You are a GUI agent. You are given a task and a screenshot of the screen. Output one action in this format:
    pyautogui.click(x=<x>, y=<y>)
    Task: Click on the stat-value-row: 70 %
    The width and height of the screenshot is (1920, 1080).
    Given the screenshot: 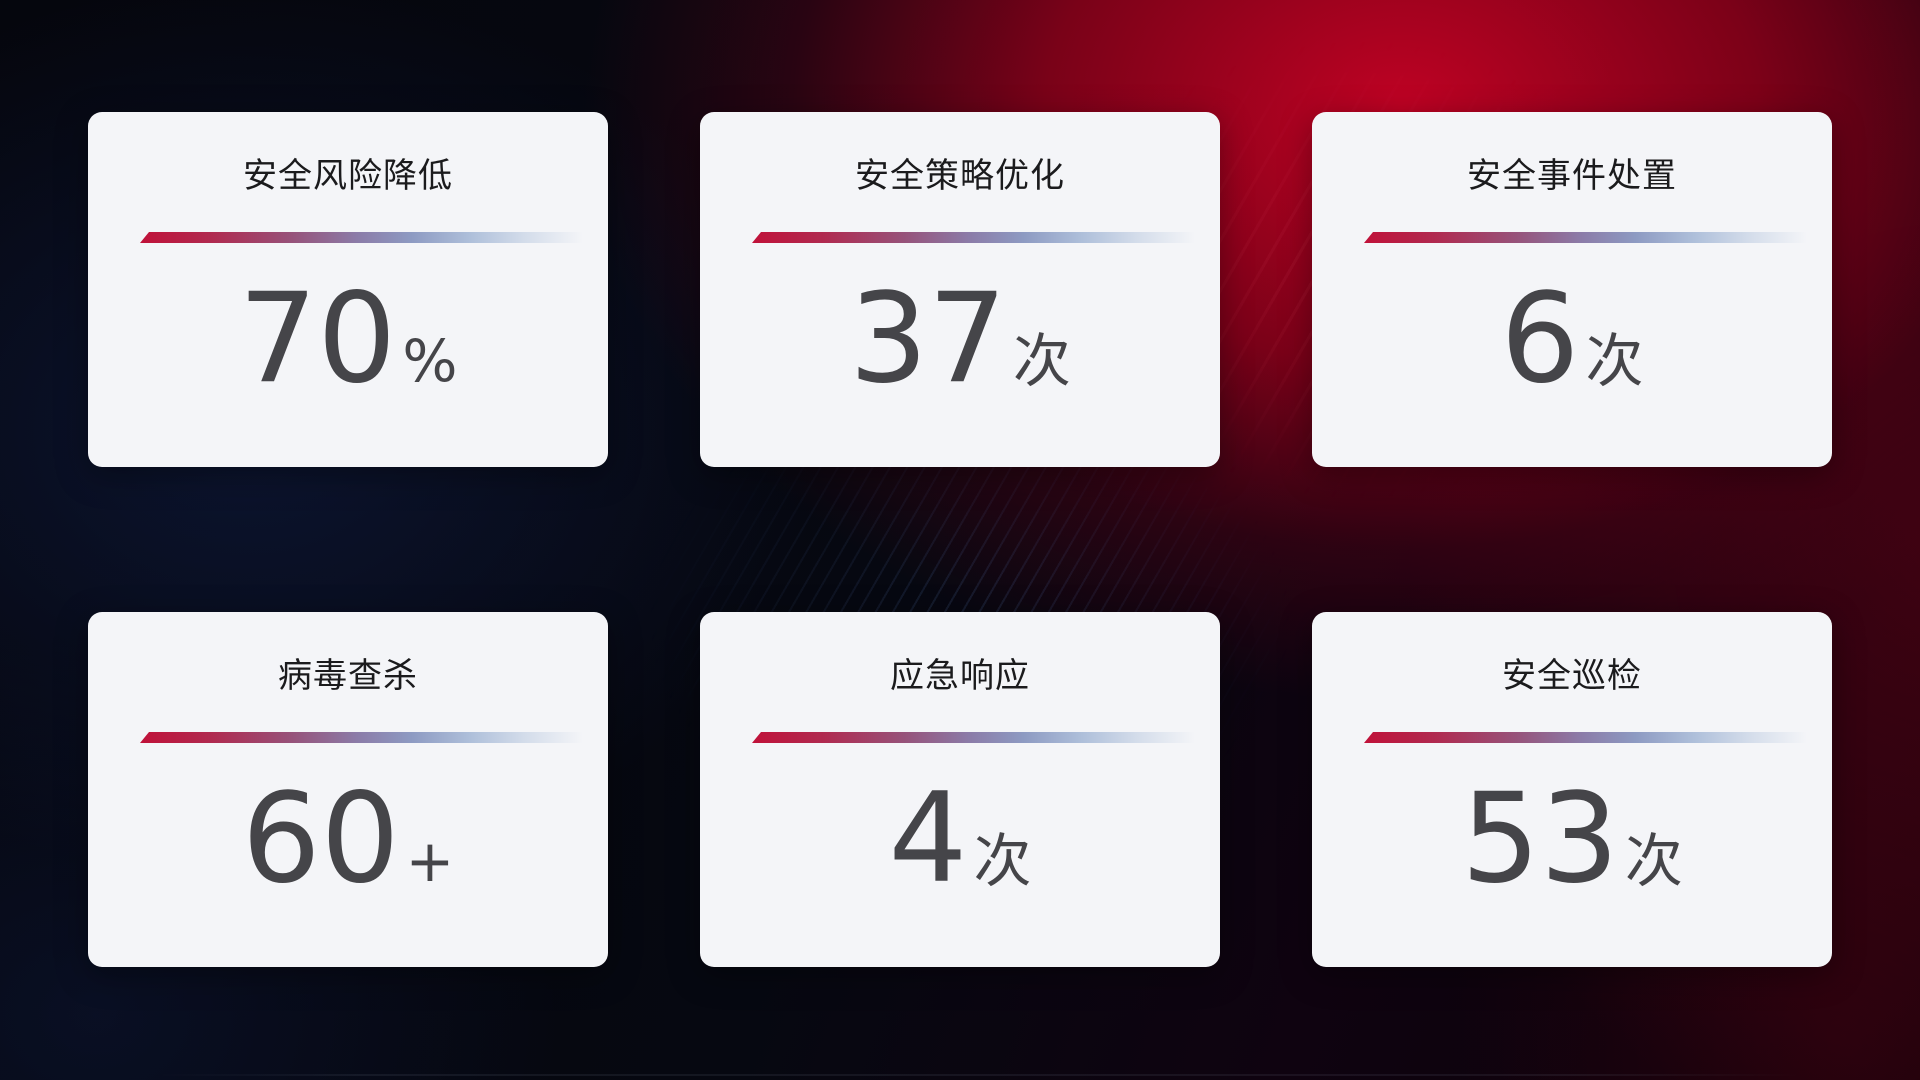 What is the action you would take?
    pyautogui.click(x=348, y=339)
    